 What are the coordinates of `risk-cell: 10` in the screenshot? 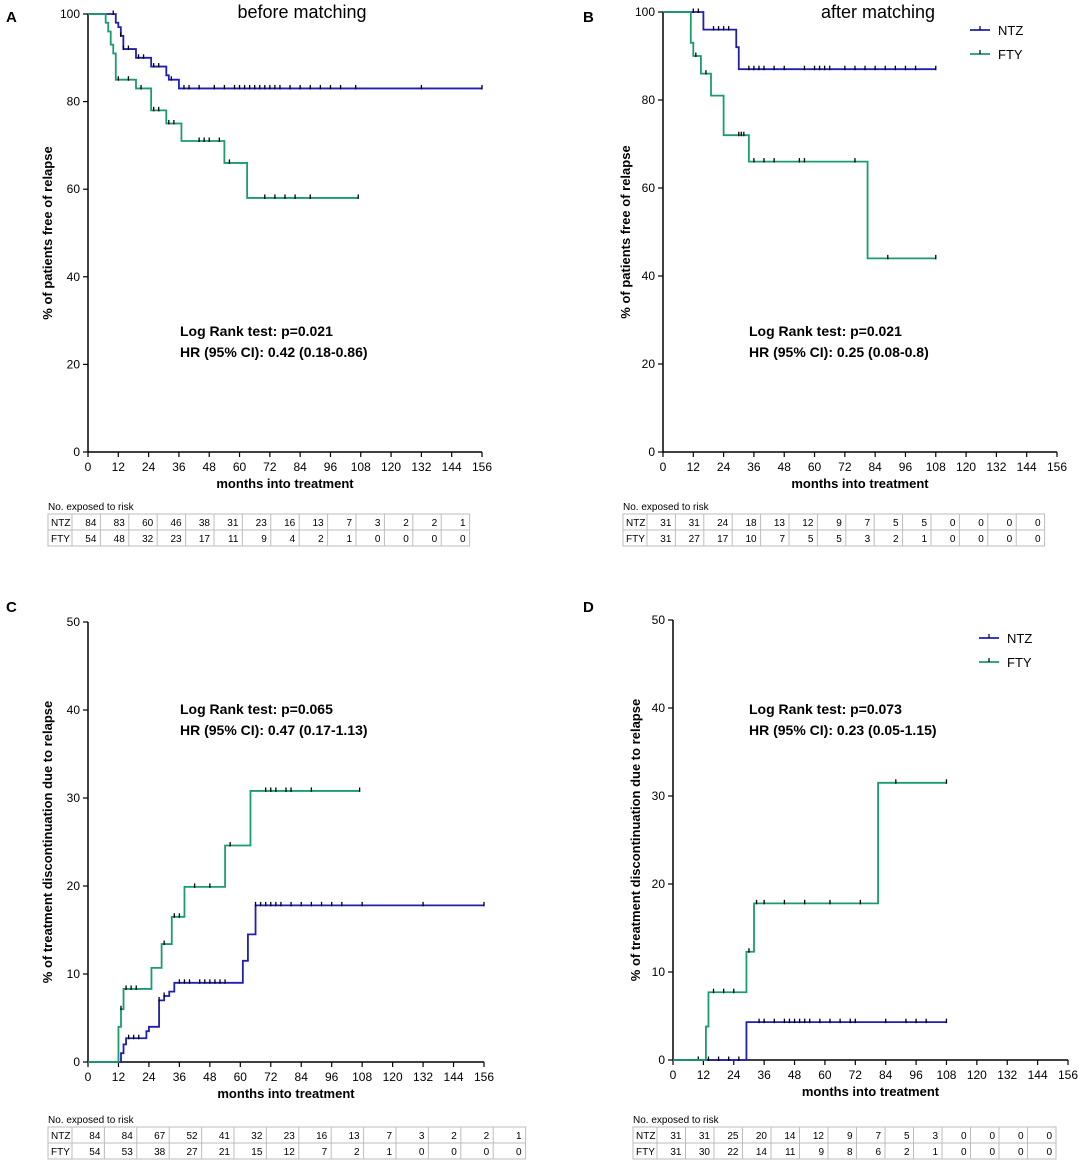 It's located at (751, 539).